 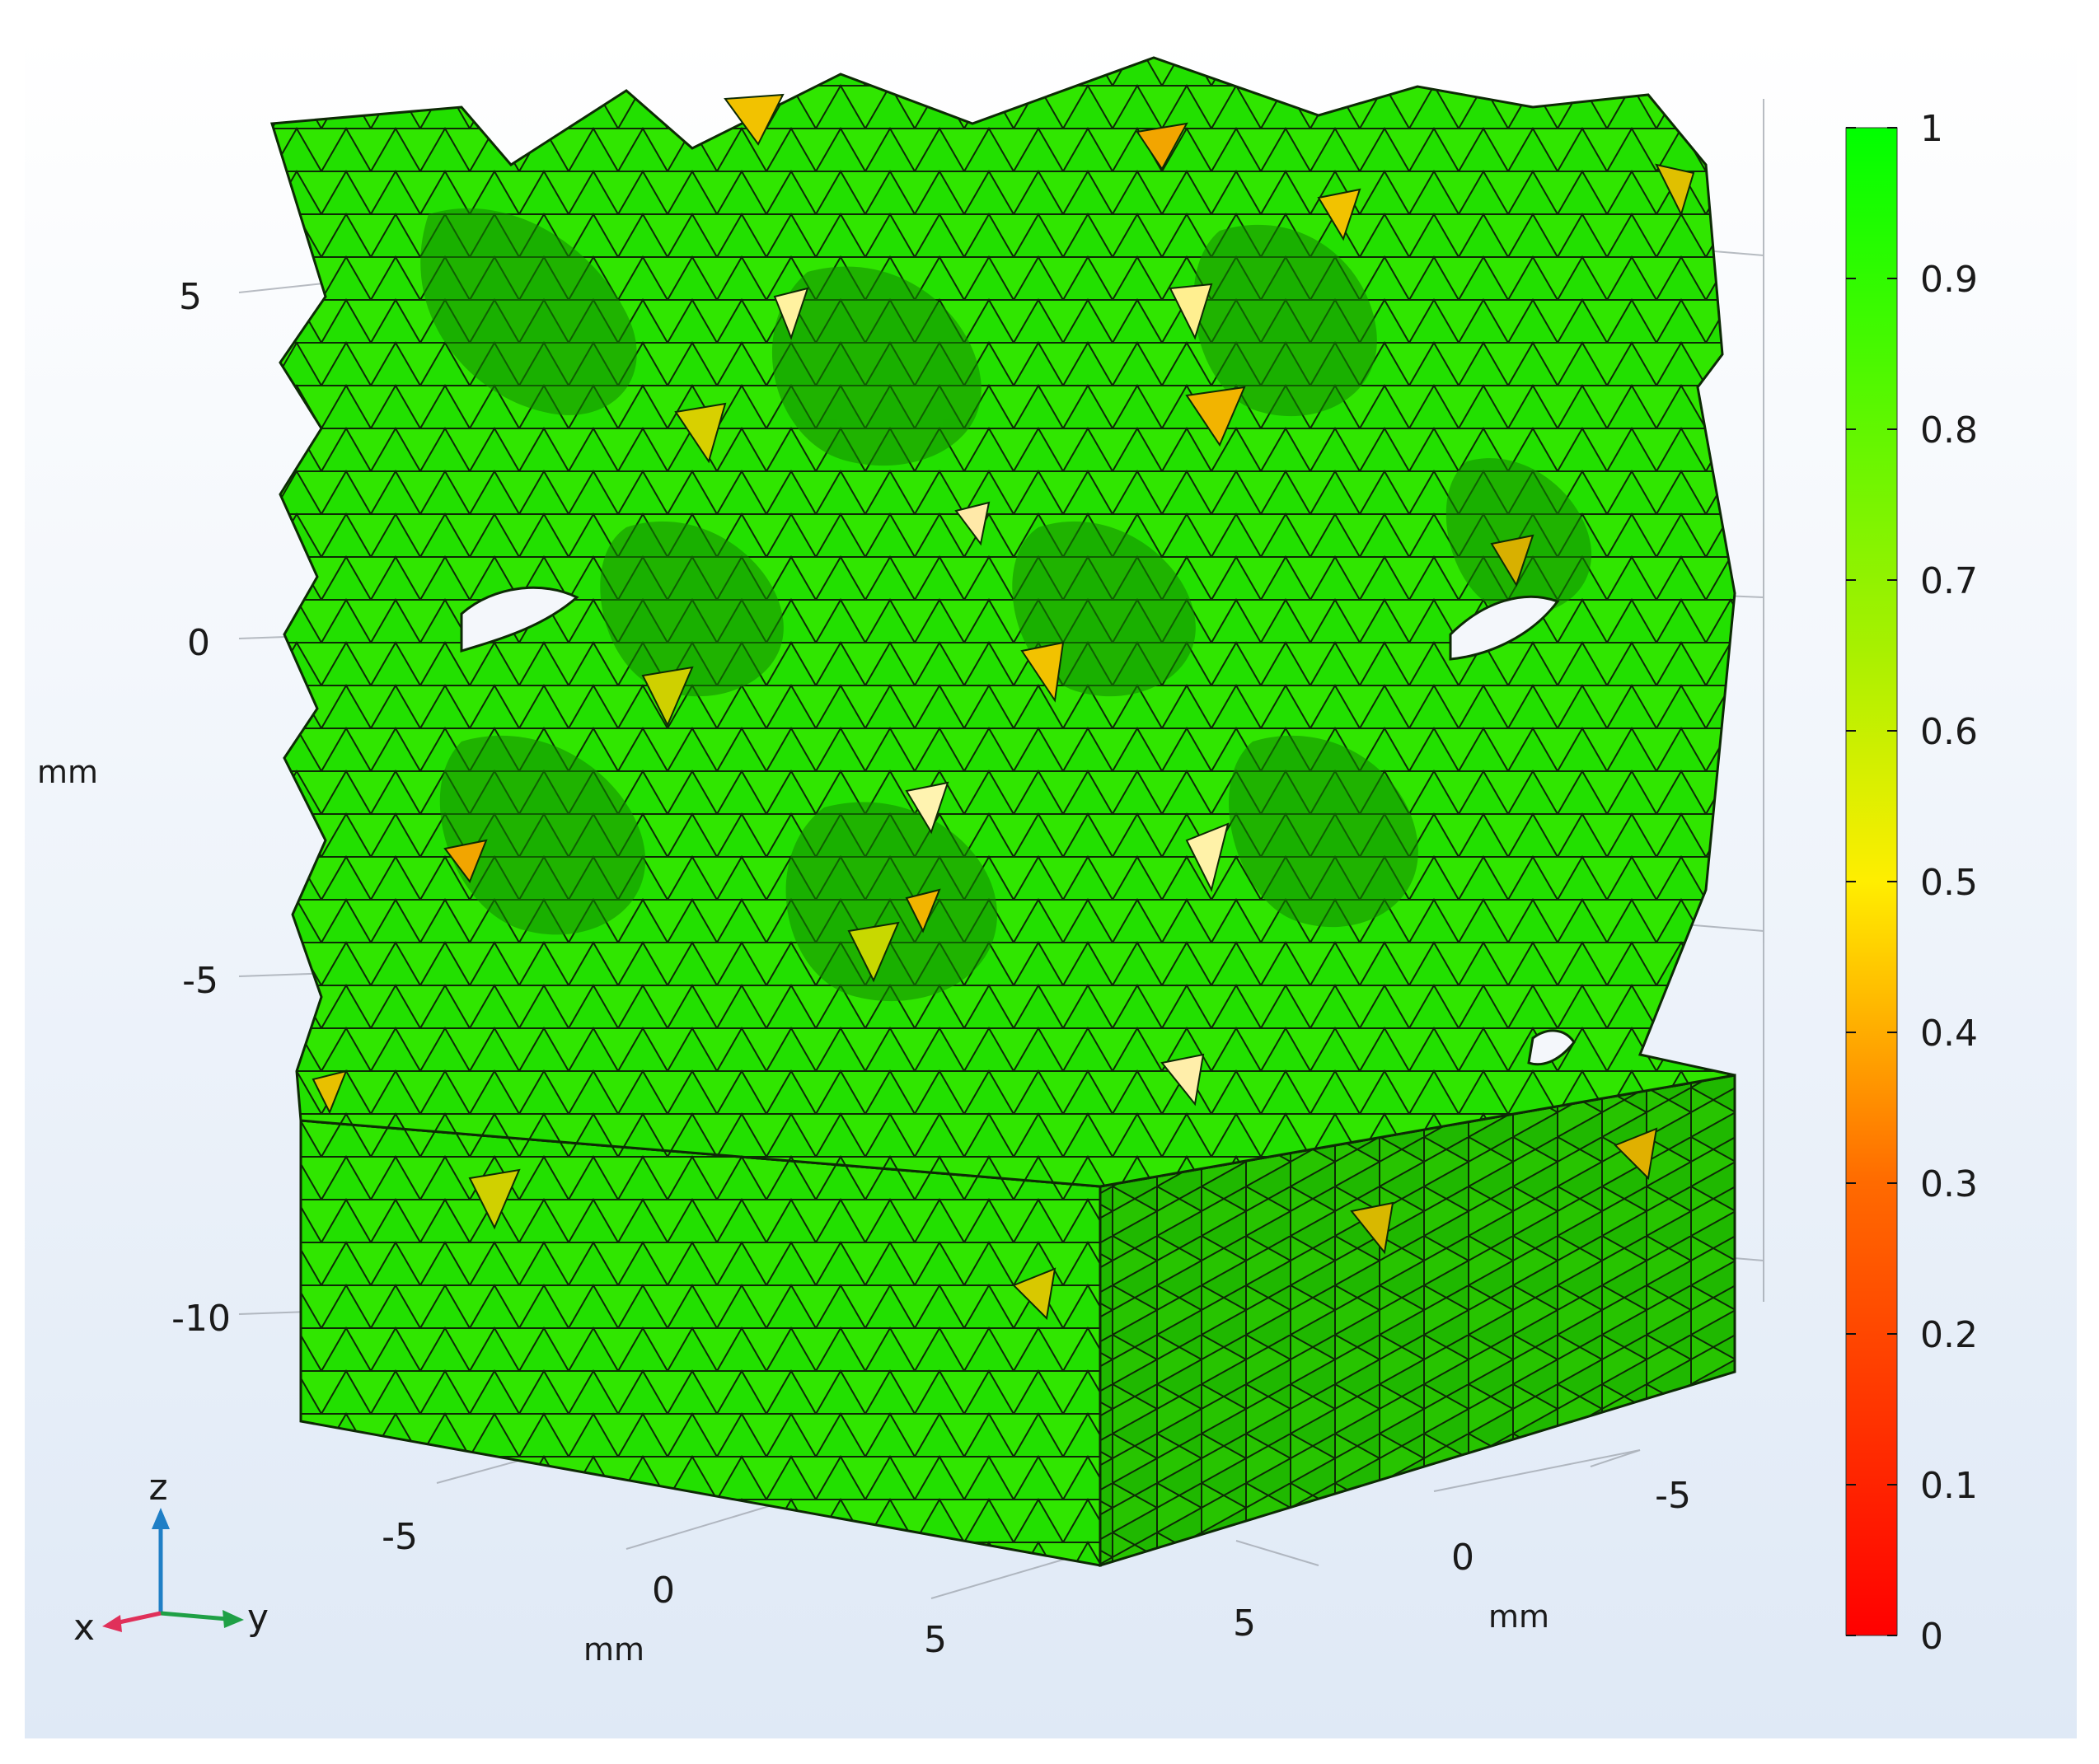 I want to click on z-tick-label: -5, so click(x=200, y=981).